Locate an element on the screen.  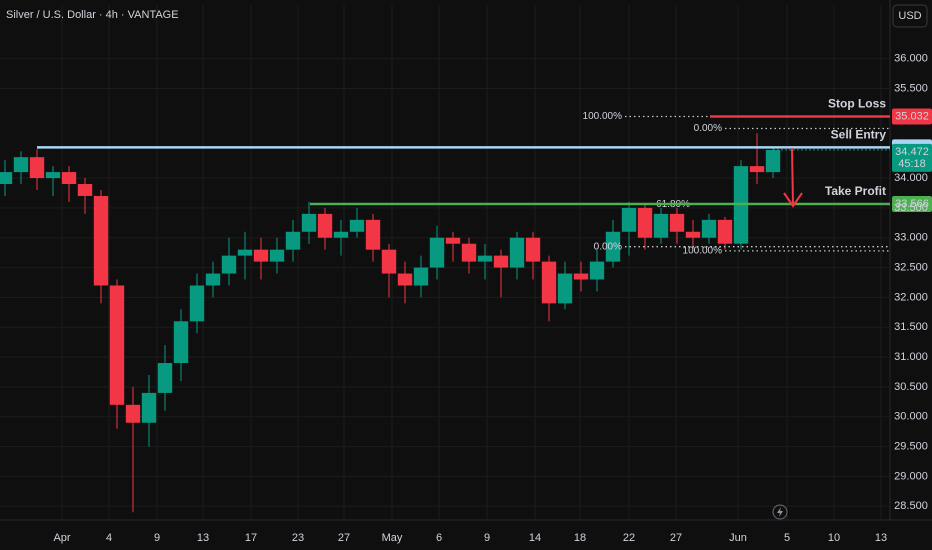
x-tick-label: 18 is located at coordinates (580, 538).